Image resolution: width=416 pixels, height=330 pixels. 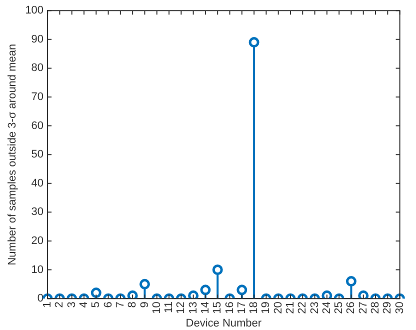 What do you see at coordinates (169, 307) in the screenshot?
I see `x-tick-label: 11` at bounding box center [169, 307].